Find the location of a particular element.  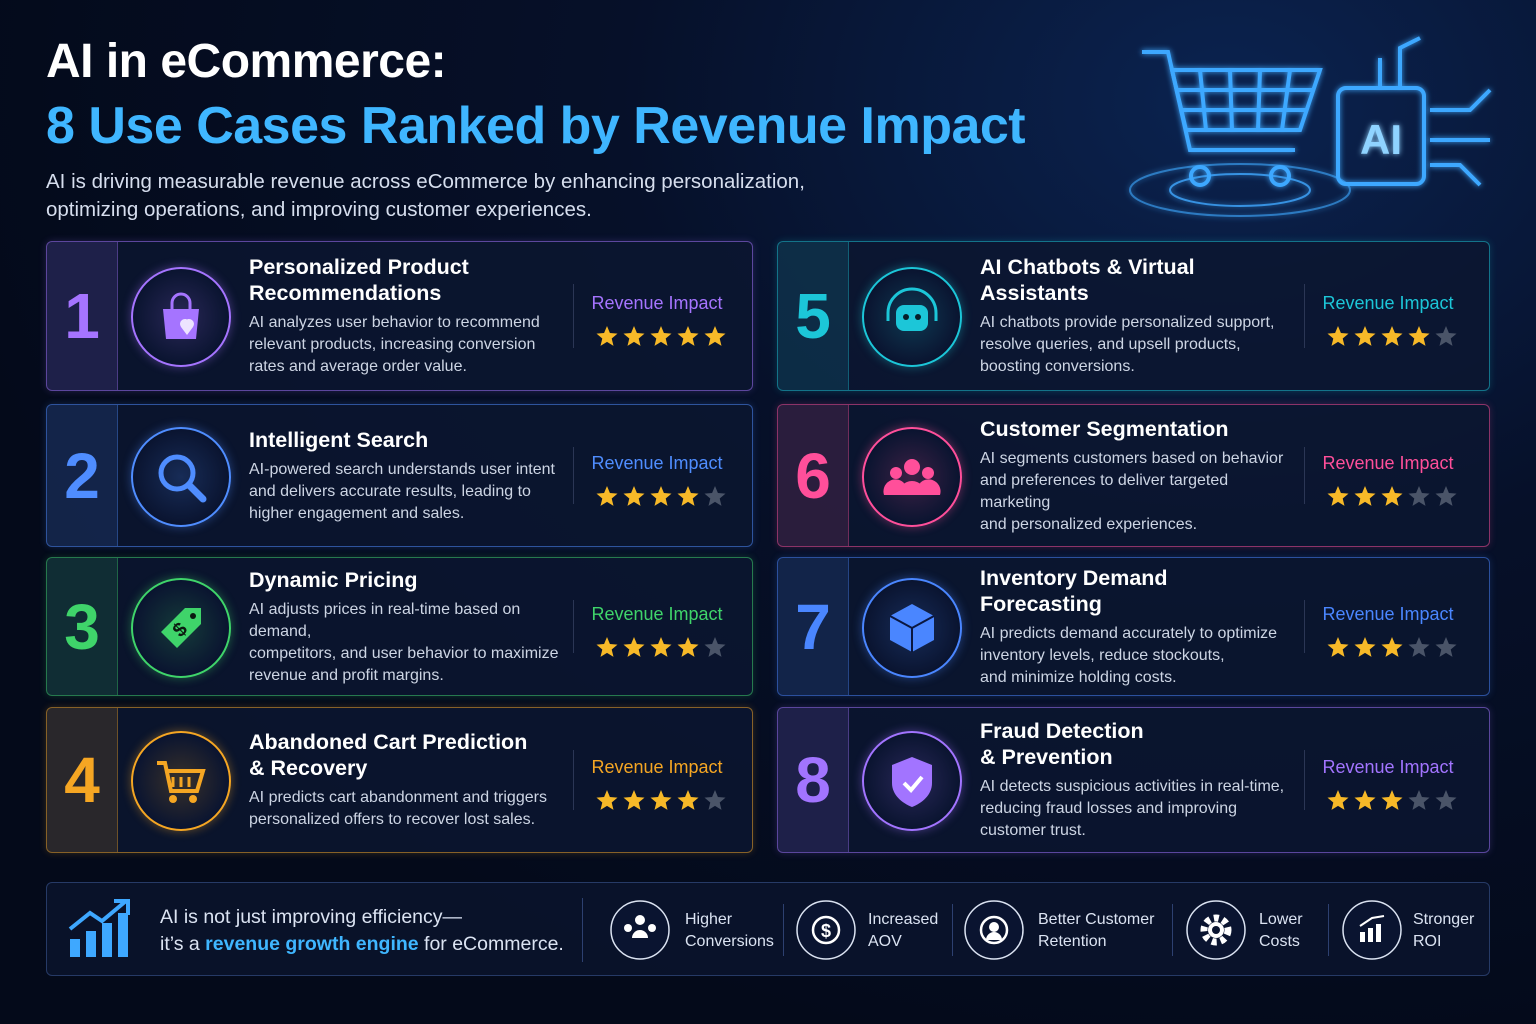

card-title: AI Chatbots & Virtual Assistants is located at coordinates (1140, 280).